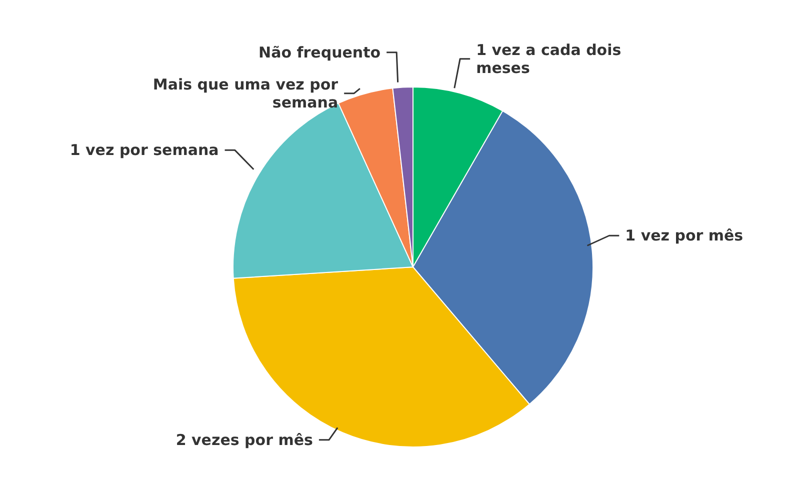 The height and width of the screenshot is (488, 797). I want to click on slice-label: 1 vez por mês, so click(684, 235).